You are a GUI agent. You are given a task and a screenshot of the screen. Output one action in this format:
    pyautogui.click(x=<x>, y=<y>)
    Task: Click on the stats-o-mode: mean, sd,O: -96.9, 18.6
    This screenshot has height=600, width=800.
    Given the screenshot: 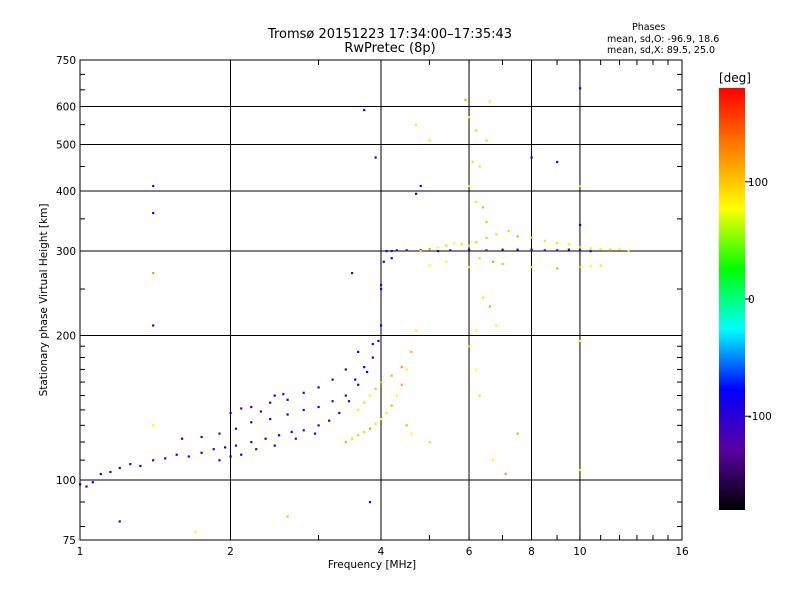 What is the action you would take?
    pyautogui.click(x=663, y=39)
    